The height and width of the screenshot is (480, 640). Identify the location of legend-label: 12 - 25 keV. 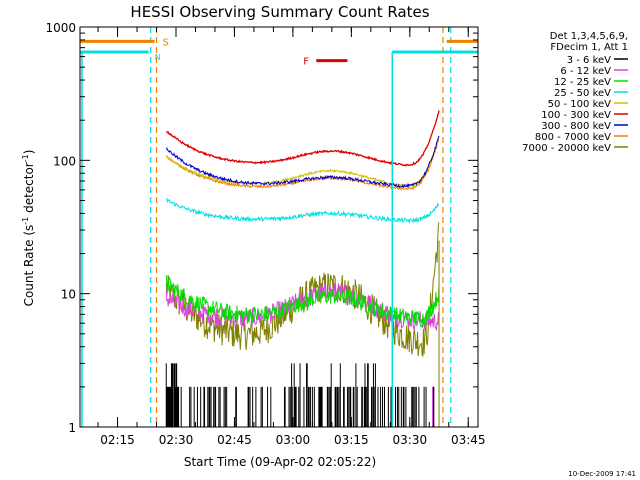
(582, 82).